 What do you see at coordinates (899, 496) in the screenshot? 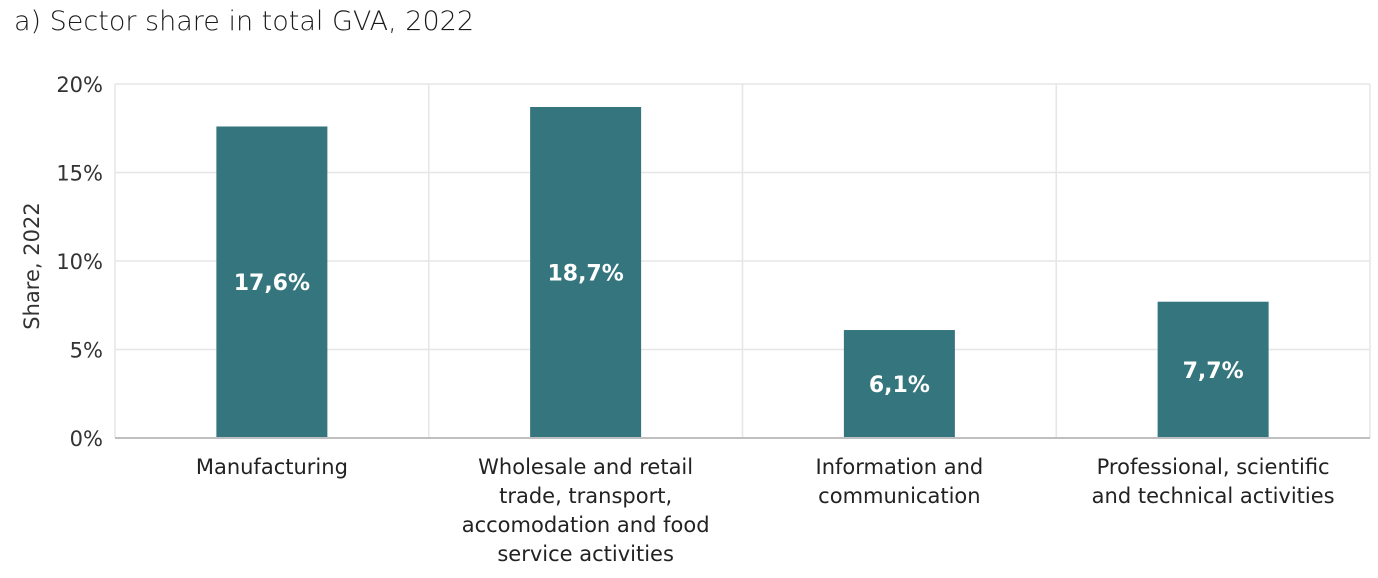
I see `x-category-label-line: communication` at bounding box center [899, 496].